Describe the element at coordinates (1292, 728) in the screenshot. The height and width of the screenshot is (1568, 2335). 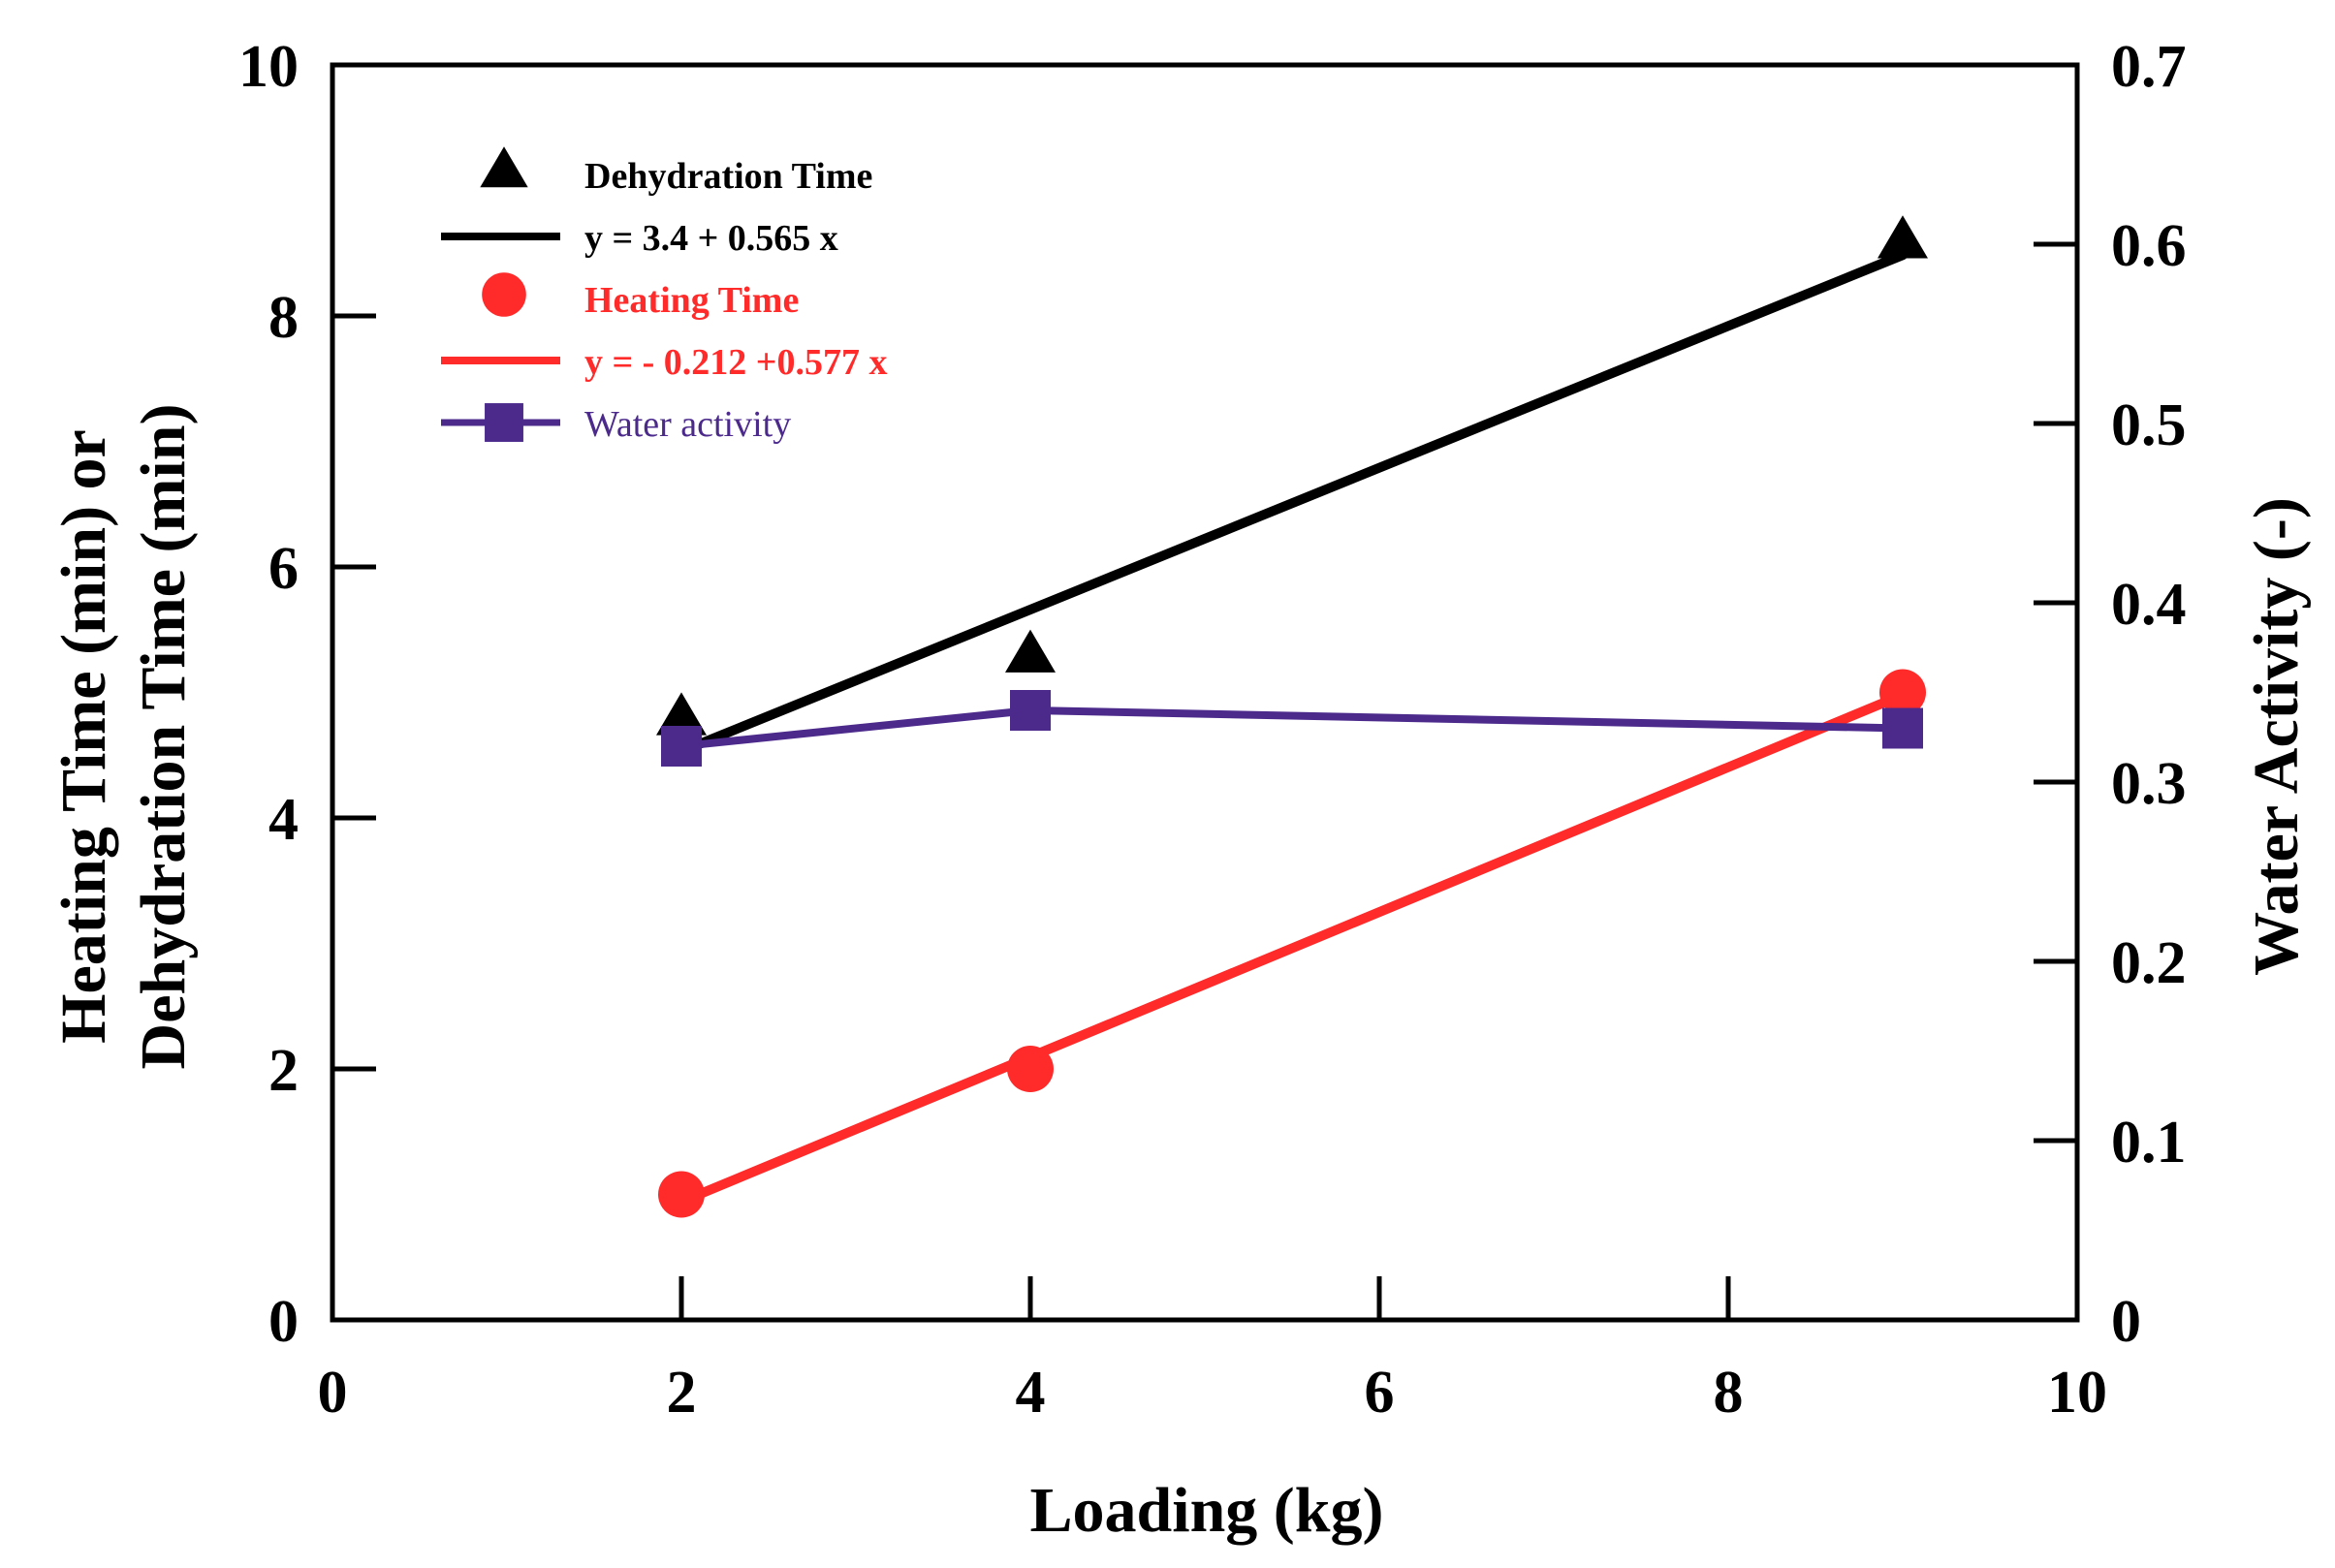
I see `water-activity-line` at that location.